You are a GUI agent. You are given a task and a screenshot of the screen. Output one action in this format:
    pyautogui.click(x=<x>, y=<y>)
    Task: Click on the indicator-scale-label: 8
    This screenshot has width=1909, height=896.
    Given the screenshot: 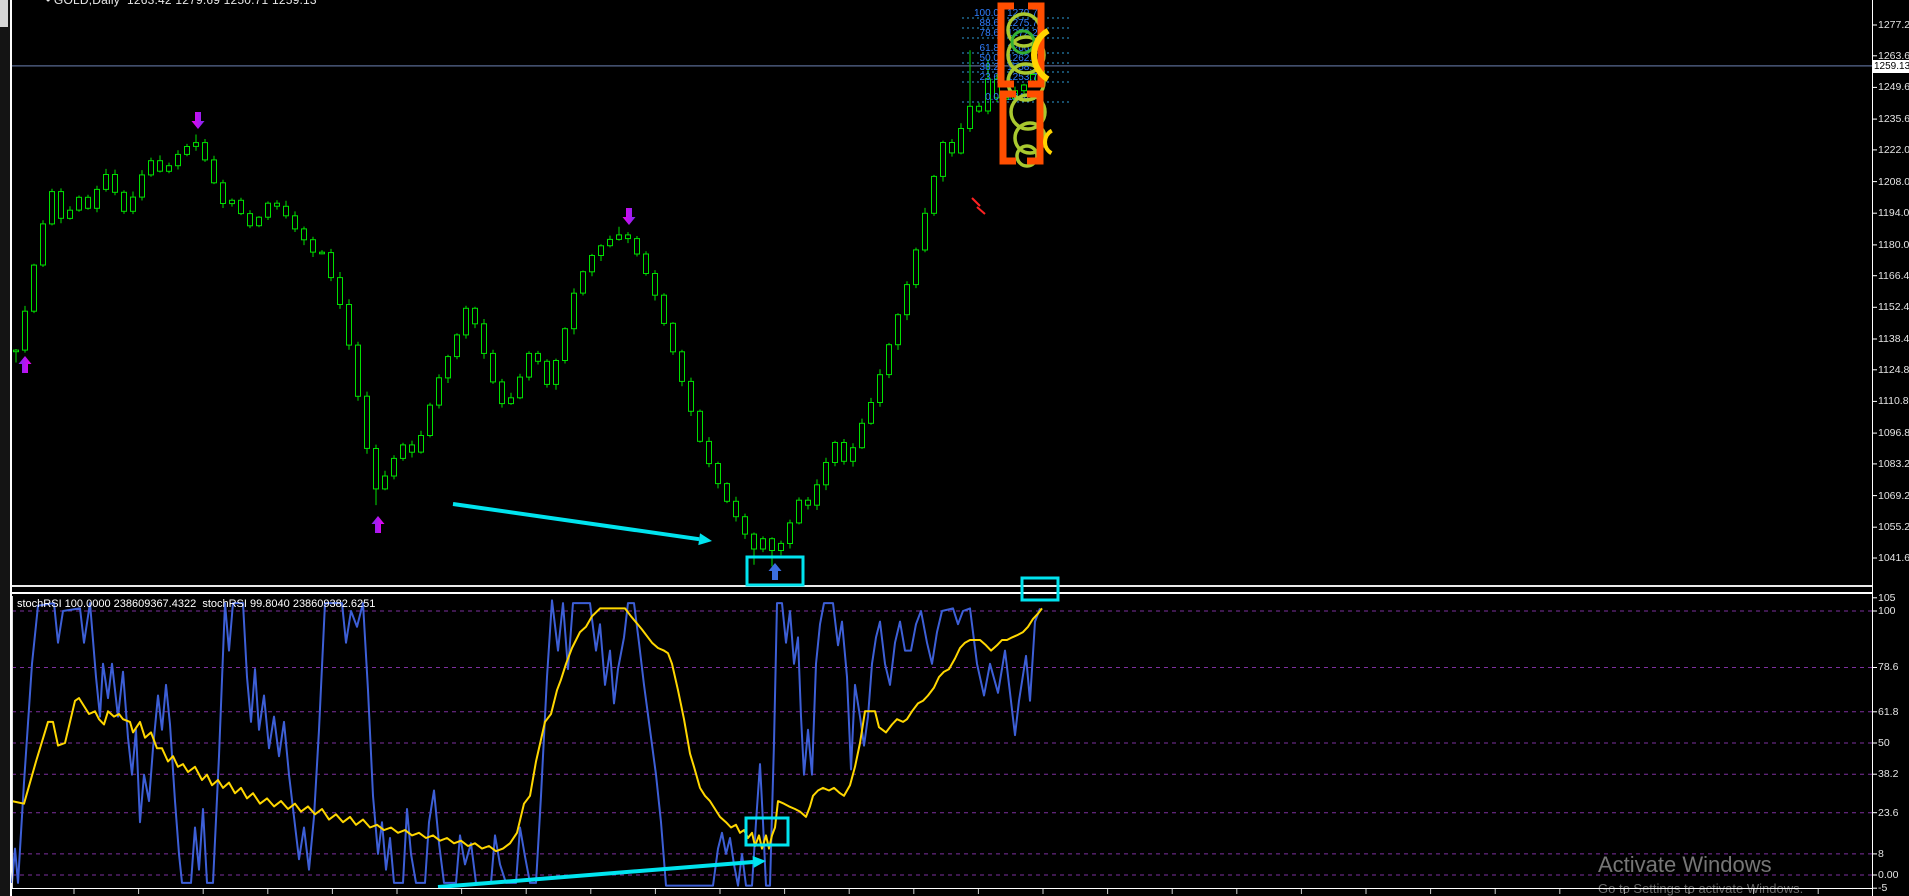 What is the action you would take?
    pyautogui.click(x=1881, y=853)
    